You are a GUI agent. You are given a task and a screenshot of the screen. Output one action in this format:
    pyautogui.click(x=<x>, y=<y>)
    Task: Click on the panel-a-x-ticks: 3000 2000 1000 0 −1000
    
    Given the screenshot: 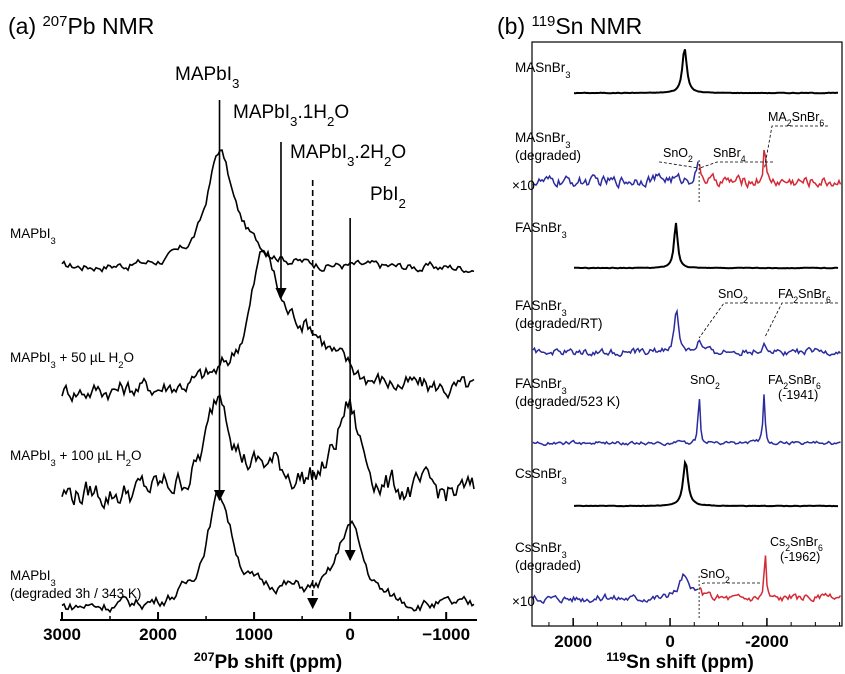 What is the action you would take?
    pyautogui.click(x=256, y=628)
    